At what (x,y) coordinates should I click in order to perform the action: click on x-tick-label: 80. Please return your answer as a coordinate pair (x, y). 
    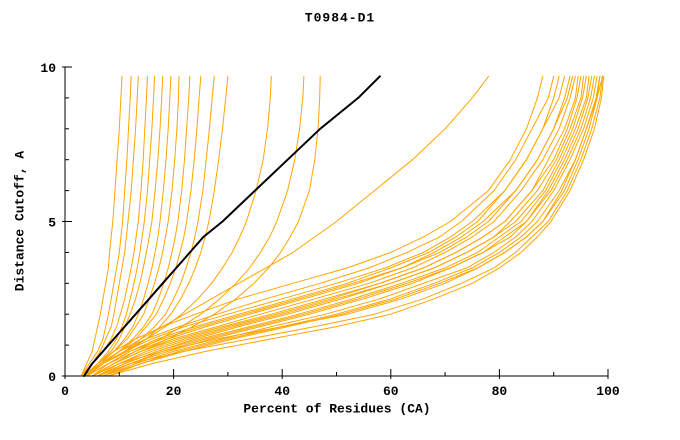
    Looking at the image, I should click on (500, 391).